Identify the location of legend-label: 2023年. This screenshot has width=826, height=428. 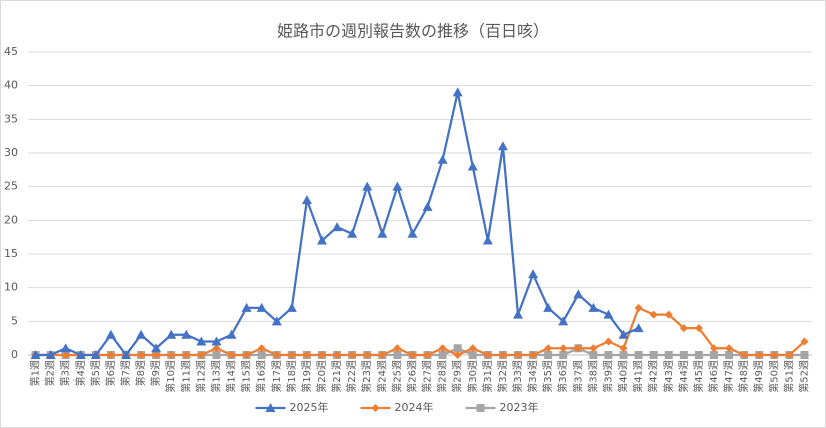
(519, 407).